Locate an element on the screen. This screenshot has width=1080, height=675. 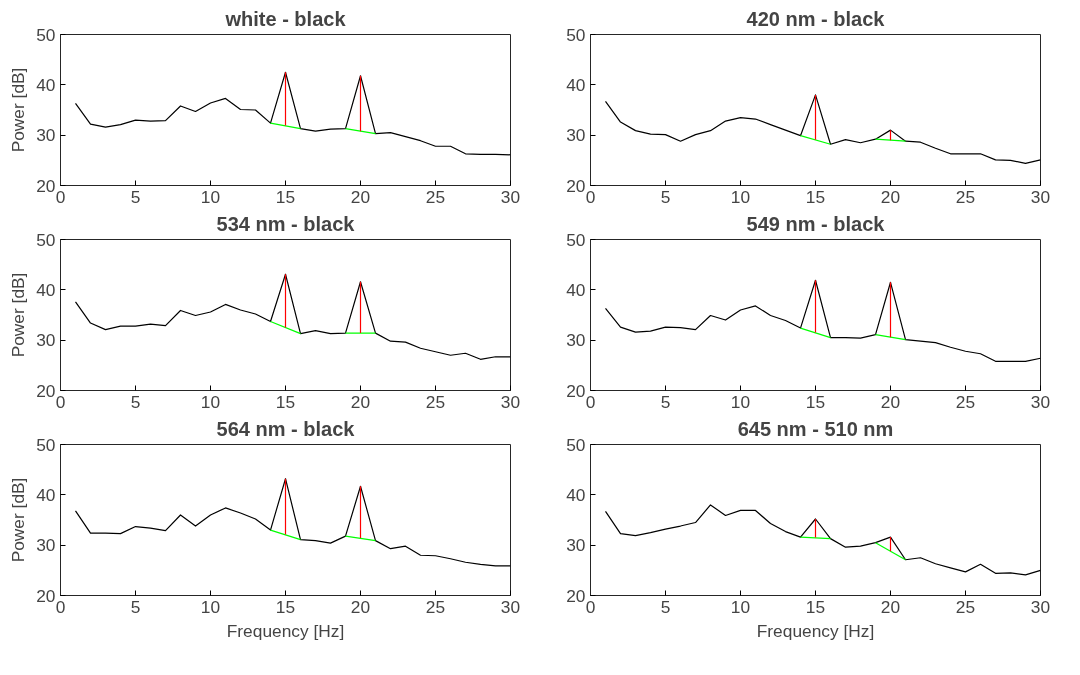
chart-title: 549 nm - black is located at coordinates (816, 223).